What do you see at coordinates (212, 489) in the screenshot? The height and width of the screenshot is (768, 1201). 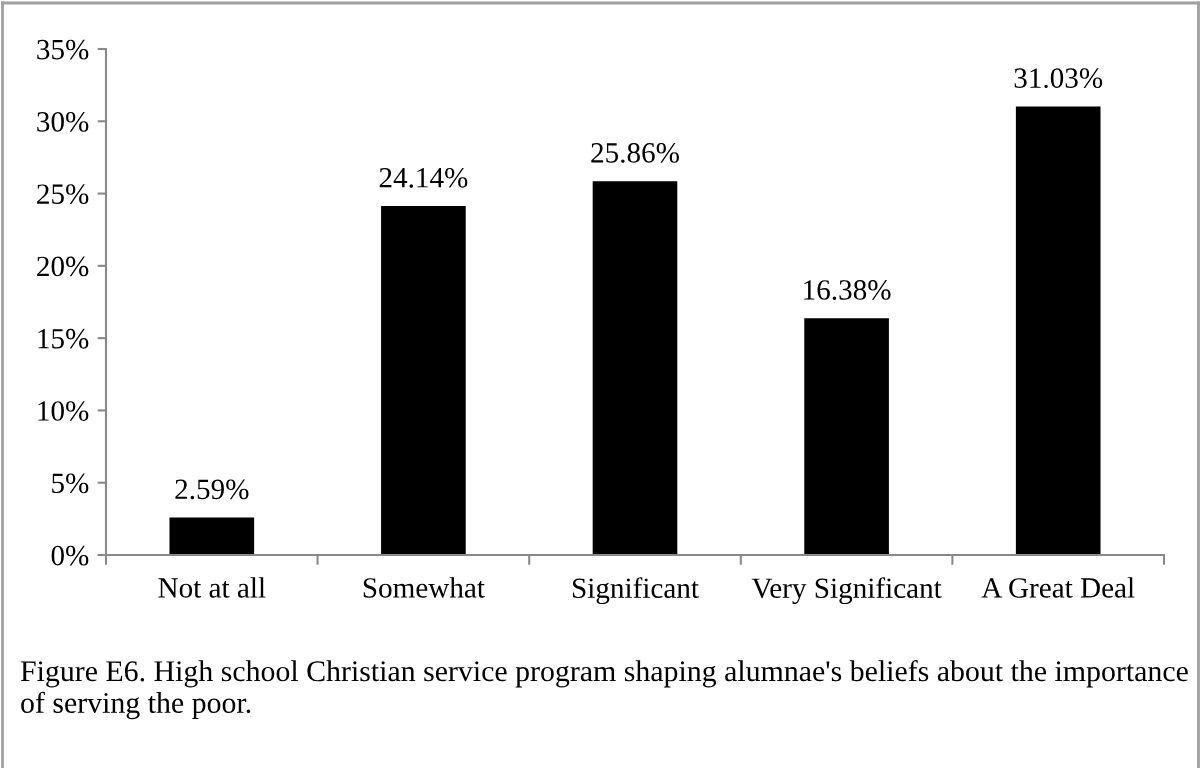 I see `data-label: 2.59%` at bounding box center [212, 489].